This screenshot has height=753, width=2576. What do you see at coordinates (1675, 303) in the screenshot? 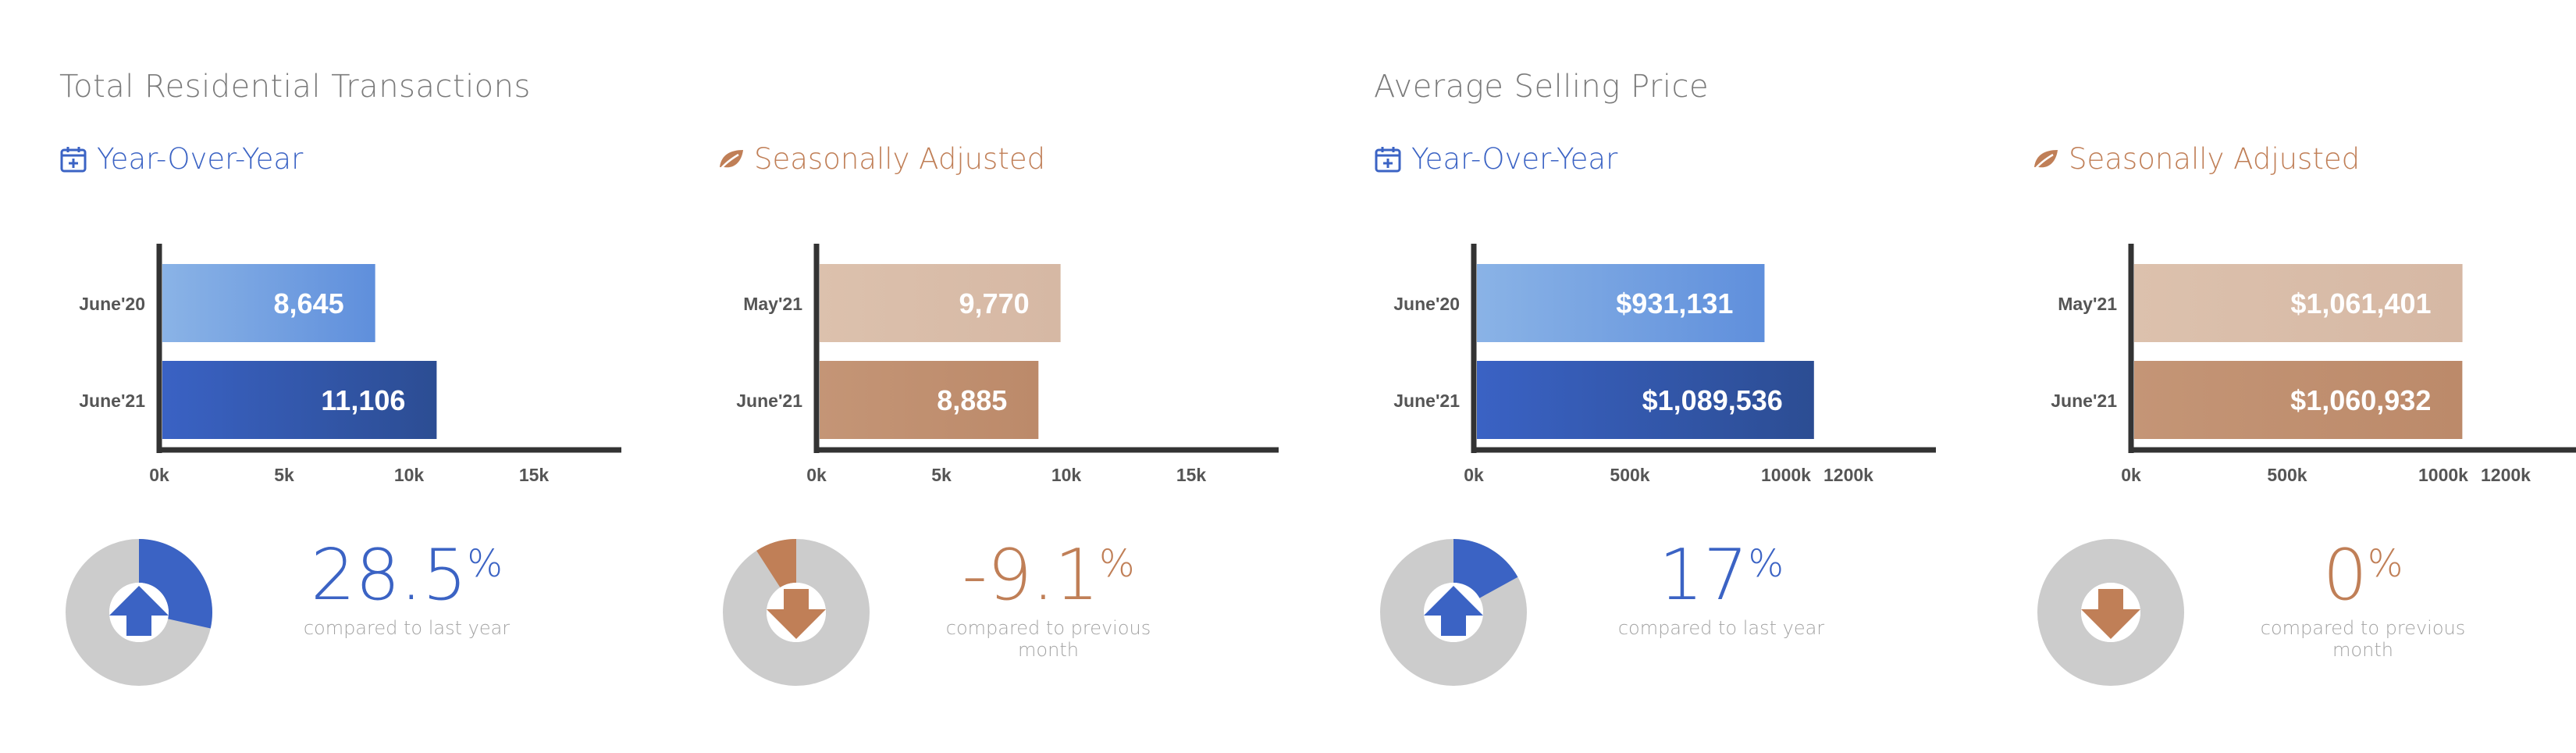
I see `bar-value-label: $931,131` at bounding box center [1675, 303].